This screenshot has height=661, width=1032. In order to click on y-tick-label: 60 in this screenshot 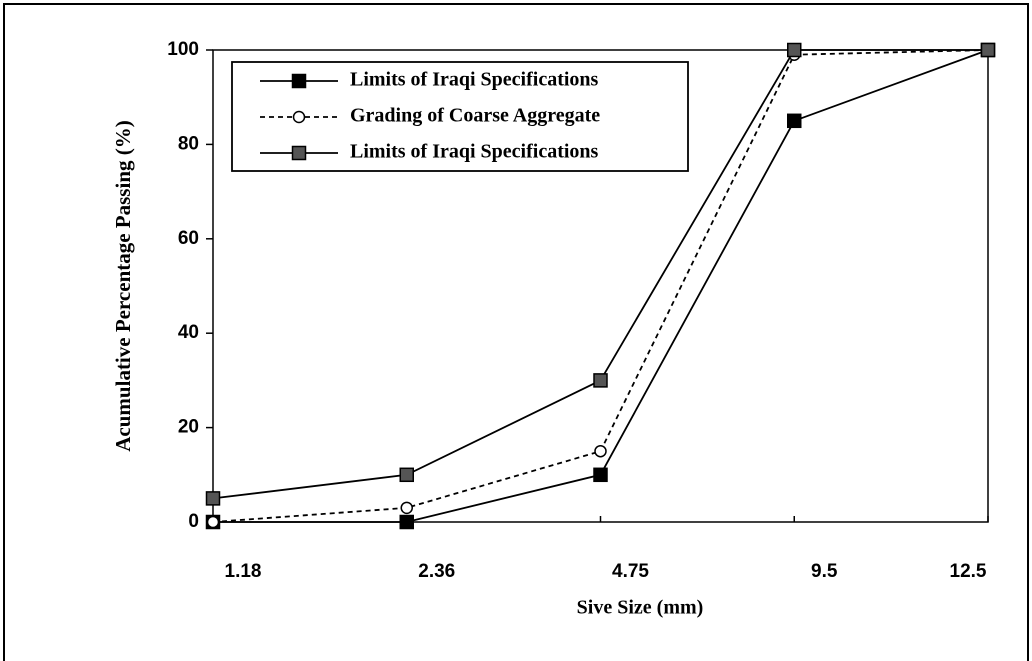, I will do `click(188, 238)`.